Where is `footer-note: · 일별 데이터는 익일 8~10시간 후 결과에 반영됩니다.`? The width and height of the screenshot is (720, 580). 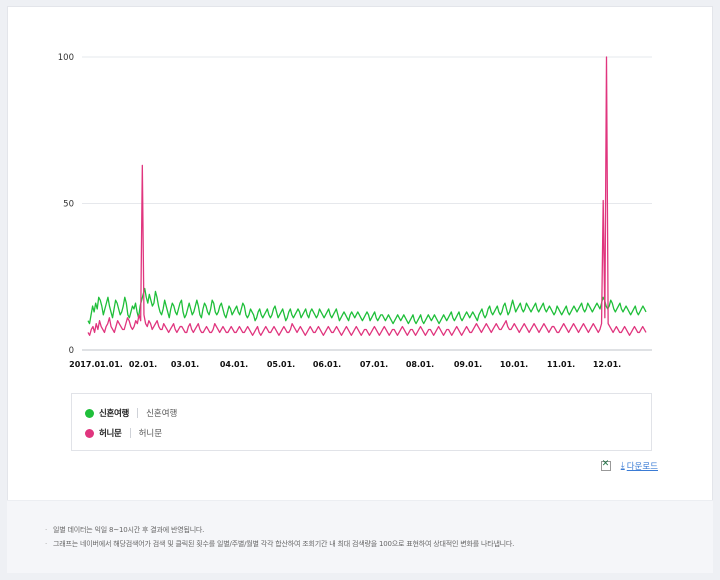 footer-note: · 일별 데이터는 익일 8~10시간 후 결과에 반영됩니다. is located at coordinates (125, 530).